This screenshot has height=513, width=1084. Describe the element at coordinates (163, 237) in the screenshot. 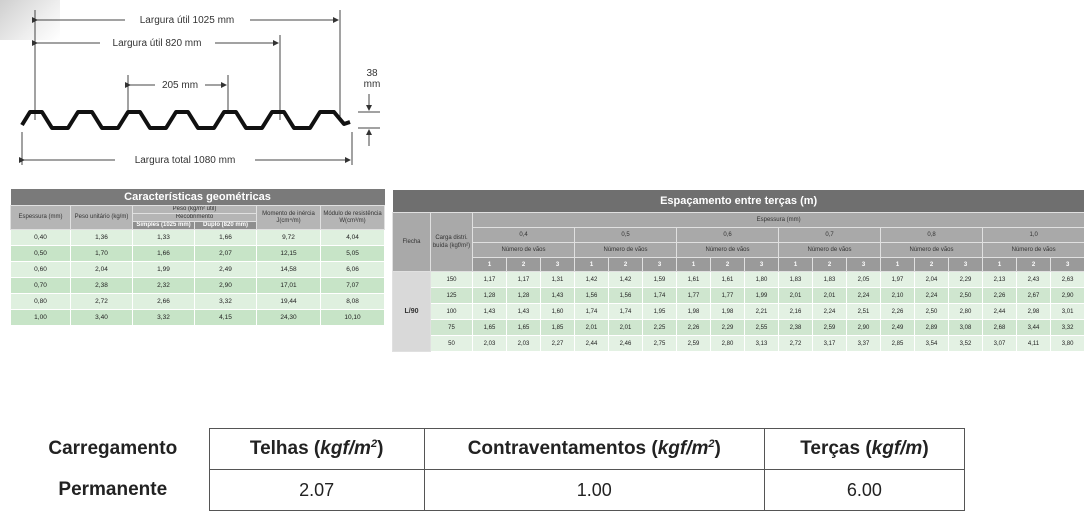

I see `geo-cell: 1,33` at that location.